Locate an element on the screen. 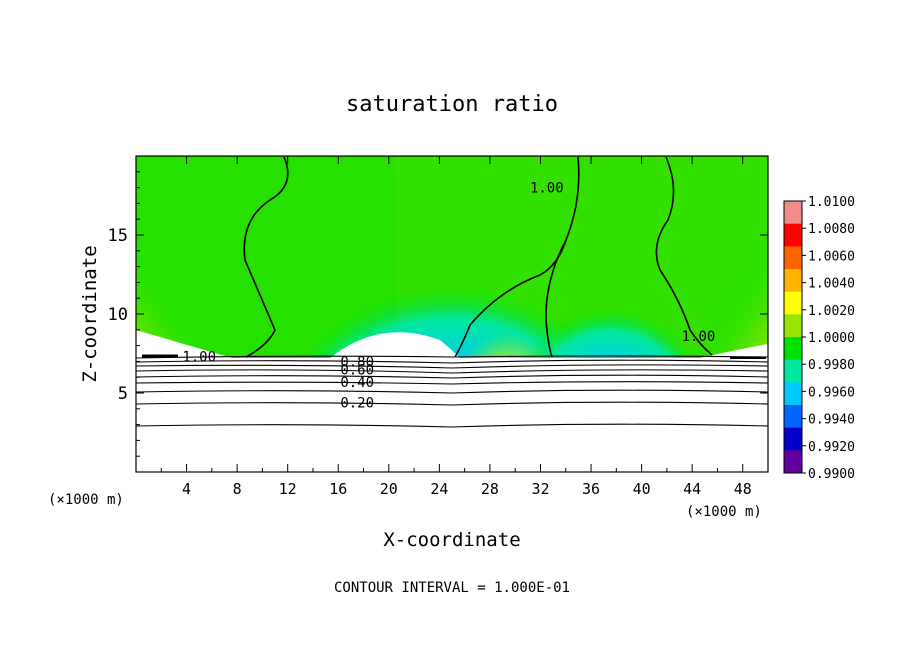  colorbar-label: 1.0040 is located at coordinates (831, 284).